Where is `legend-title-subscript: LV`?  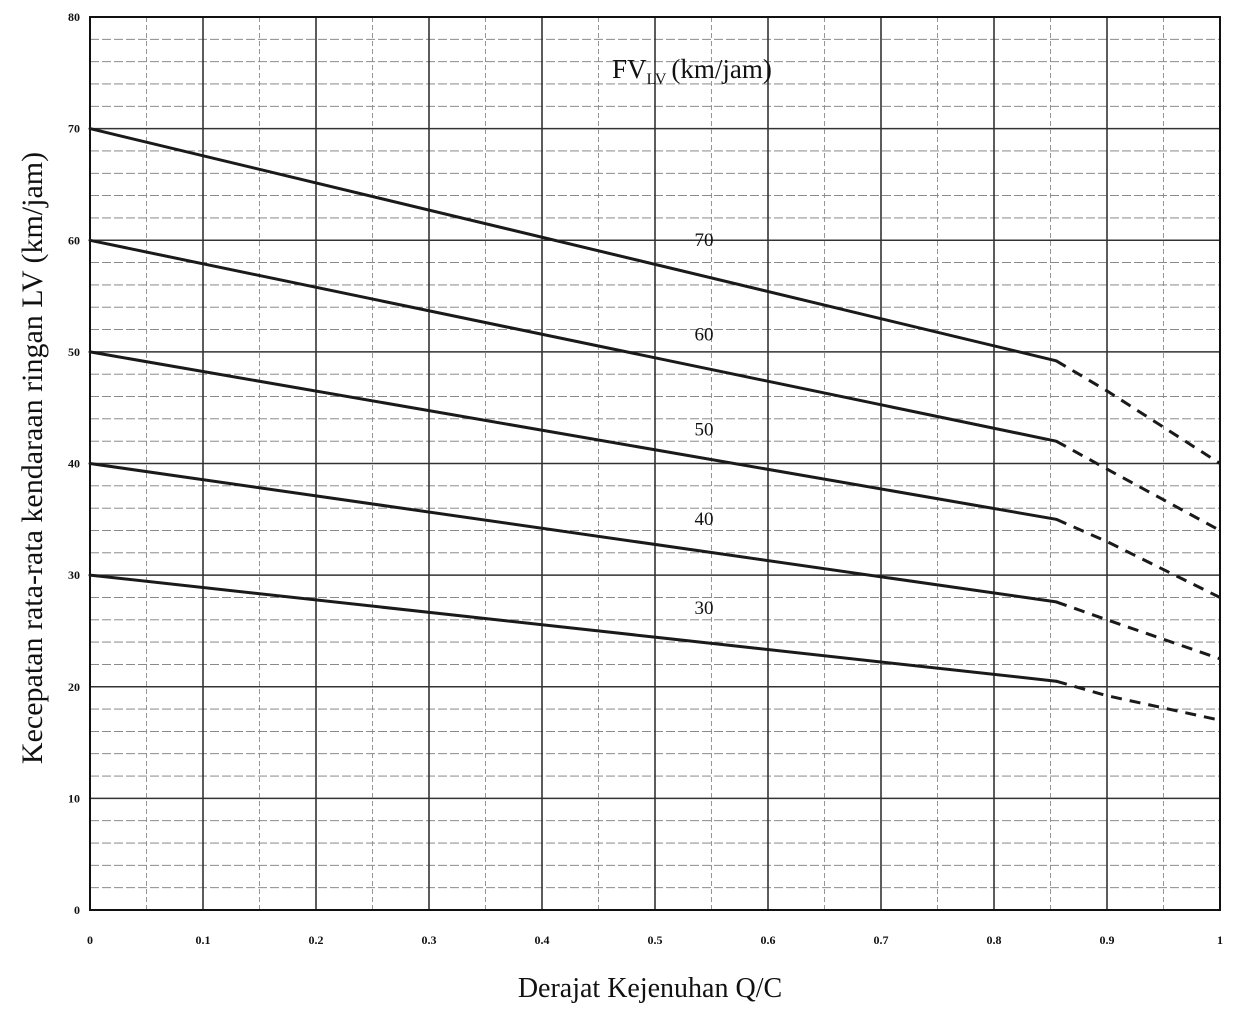
legend-title-subscript: LV is located at coordinates (657, 79).